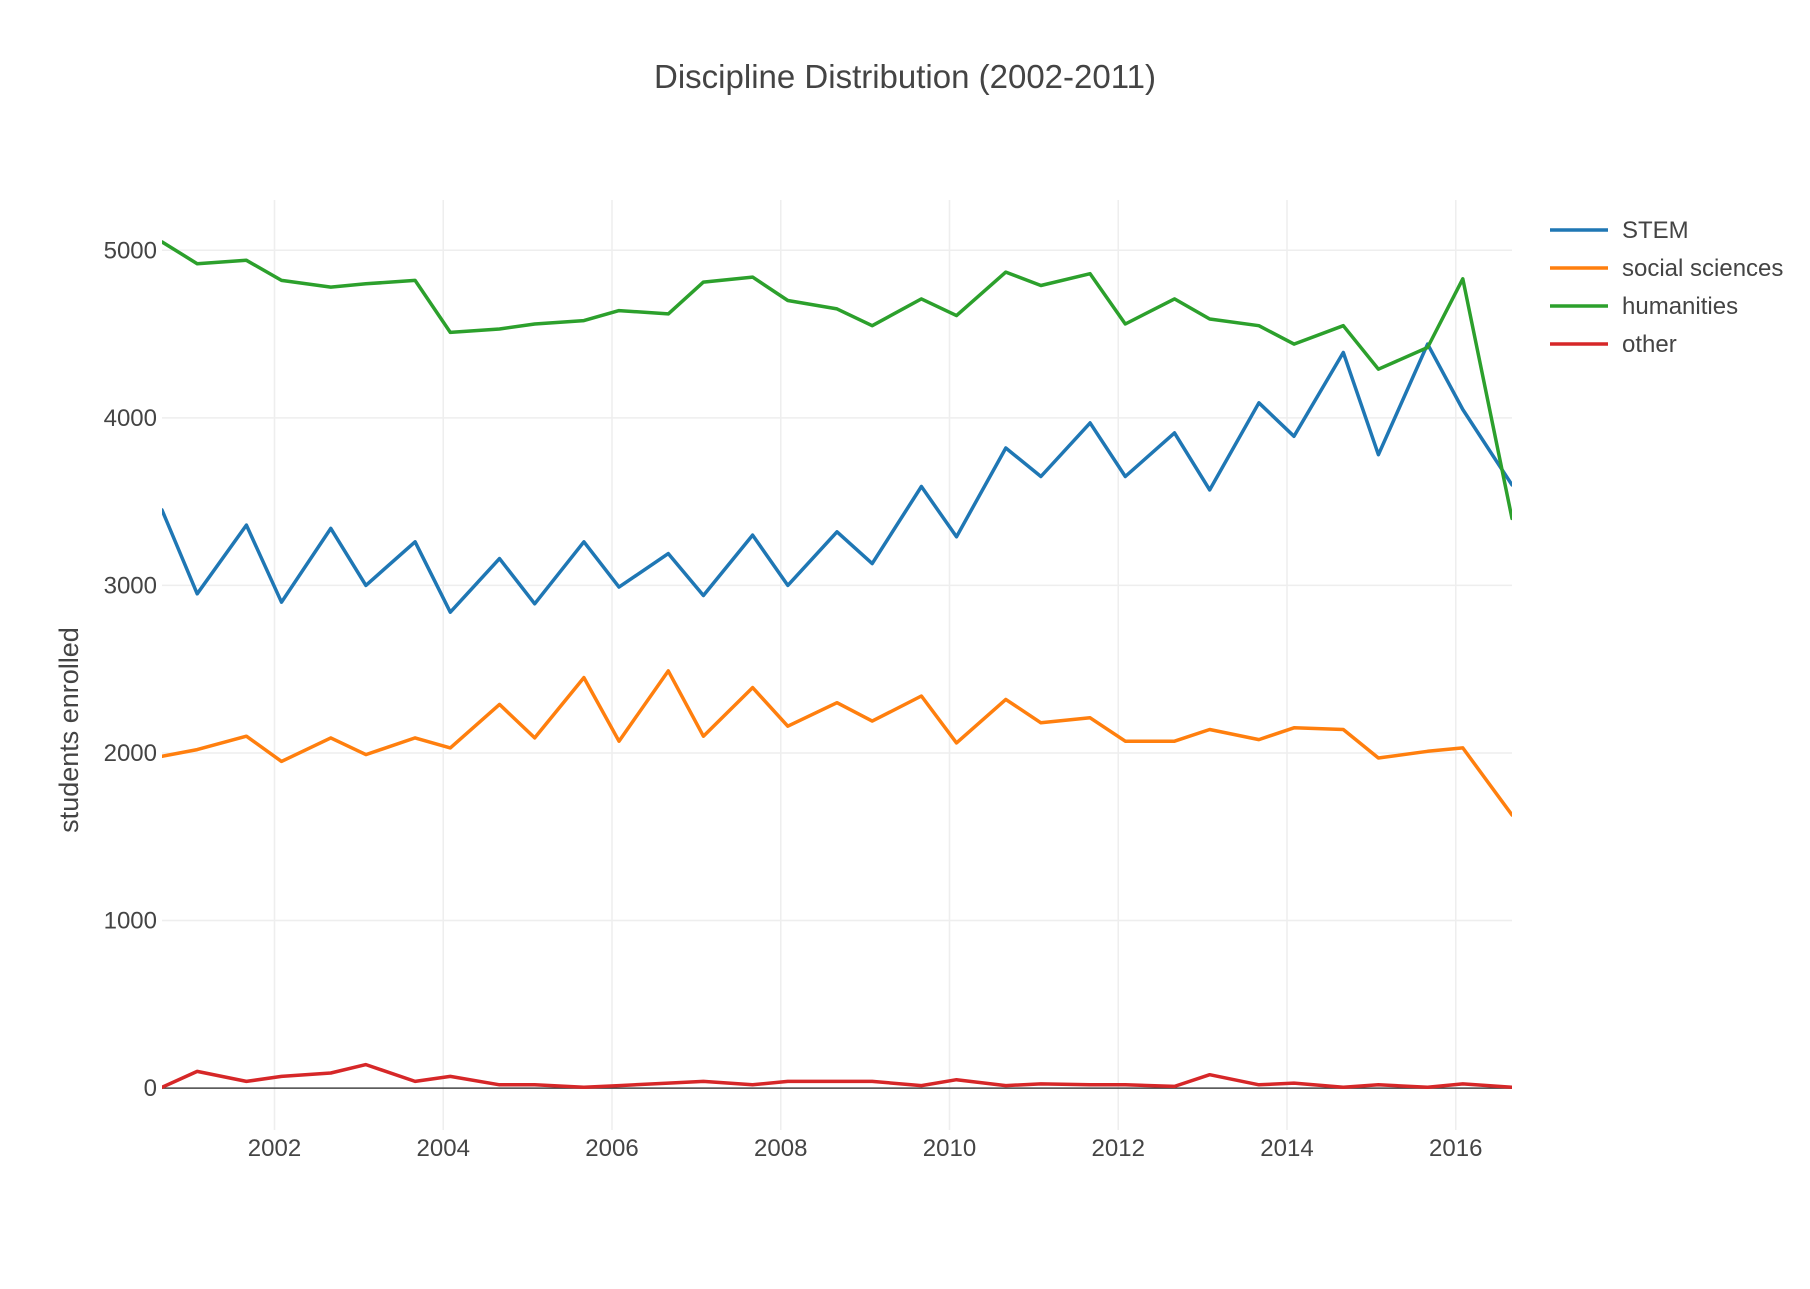 The height and width of the screenshot is (1289, 1810). Describe the element at coordinates (780, 1148) in the screenshot. I see `x-tick-label: 2008` at that location.